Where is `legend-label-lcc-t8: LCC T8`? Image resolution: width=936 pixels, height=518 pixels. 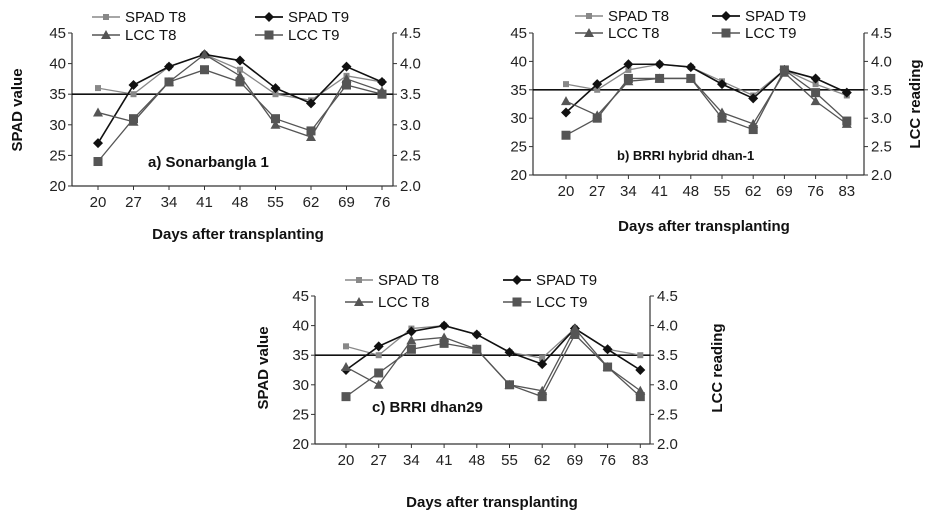 legend-label-lcc-t8: LCC T8 is located at coordinates (633, 33).